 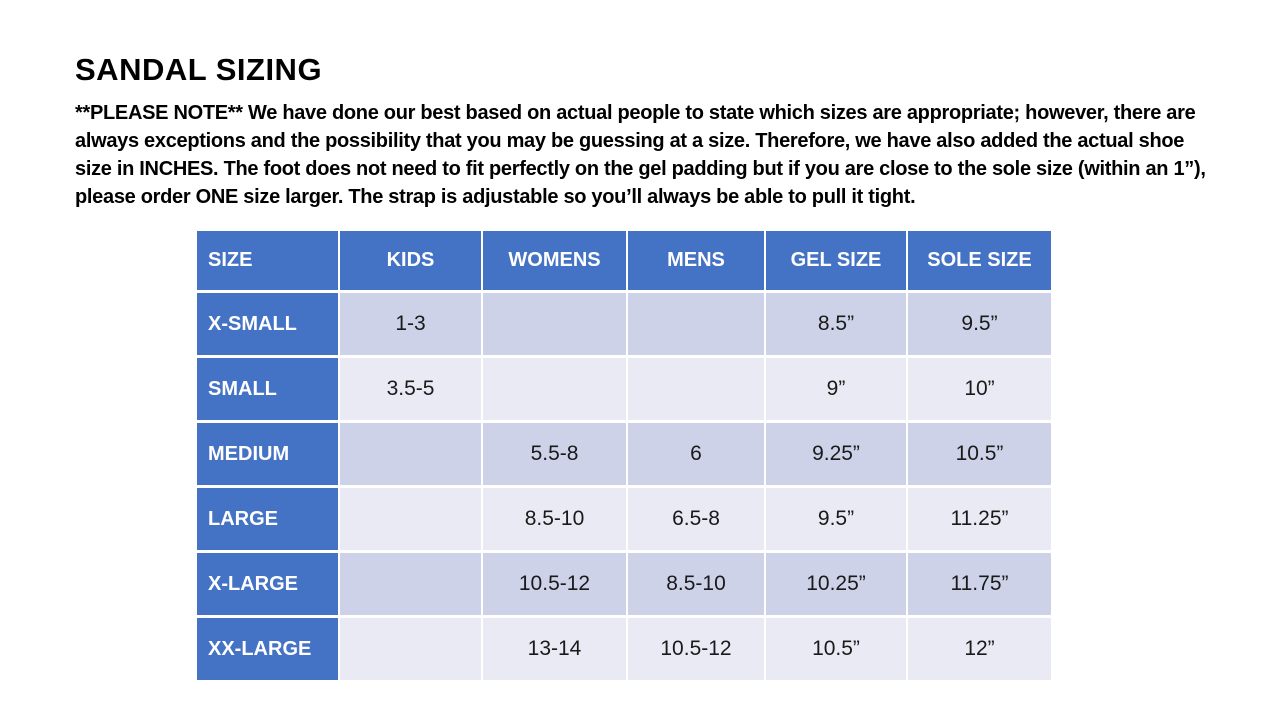 What do you see at coordinates (979, 649) in the screenshot?
I see `cell-sole-size: 12”` at bounding box center [979, 649].